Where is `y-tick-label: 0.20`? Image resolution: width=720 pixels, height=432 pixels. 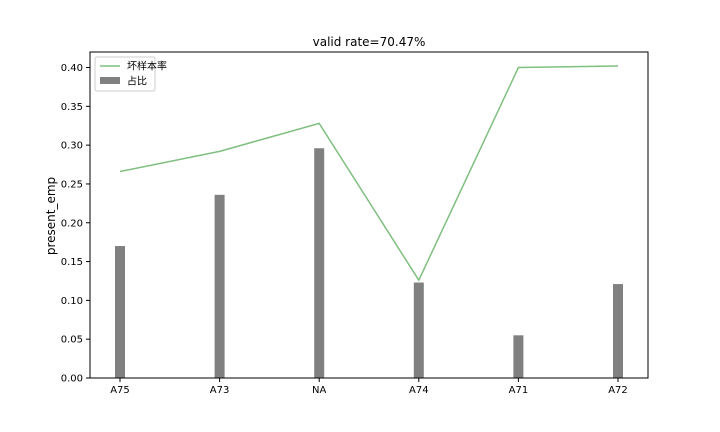 y-tick-label: 0.20 is located at coordinates (72, 223).